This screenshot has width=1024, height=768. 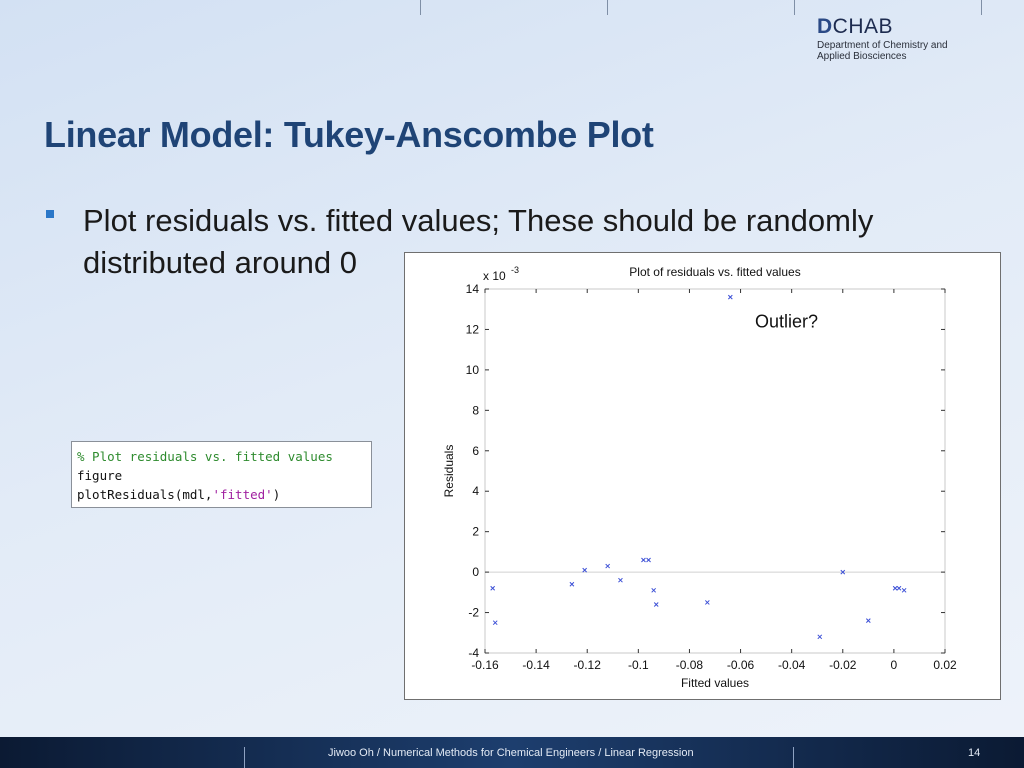 I want to click on x-tick-label: -0.04, so click(x=792, y=665).